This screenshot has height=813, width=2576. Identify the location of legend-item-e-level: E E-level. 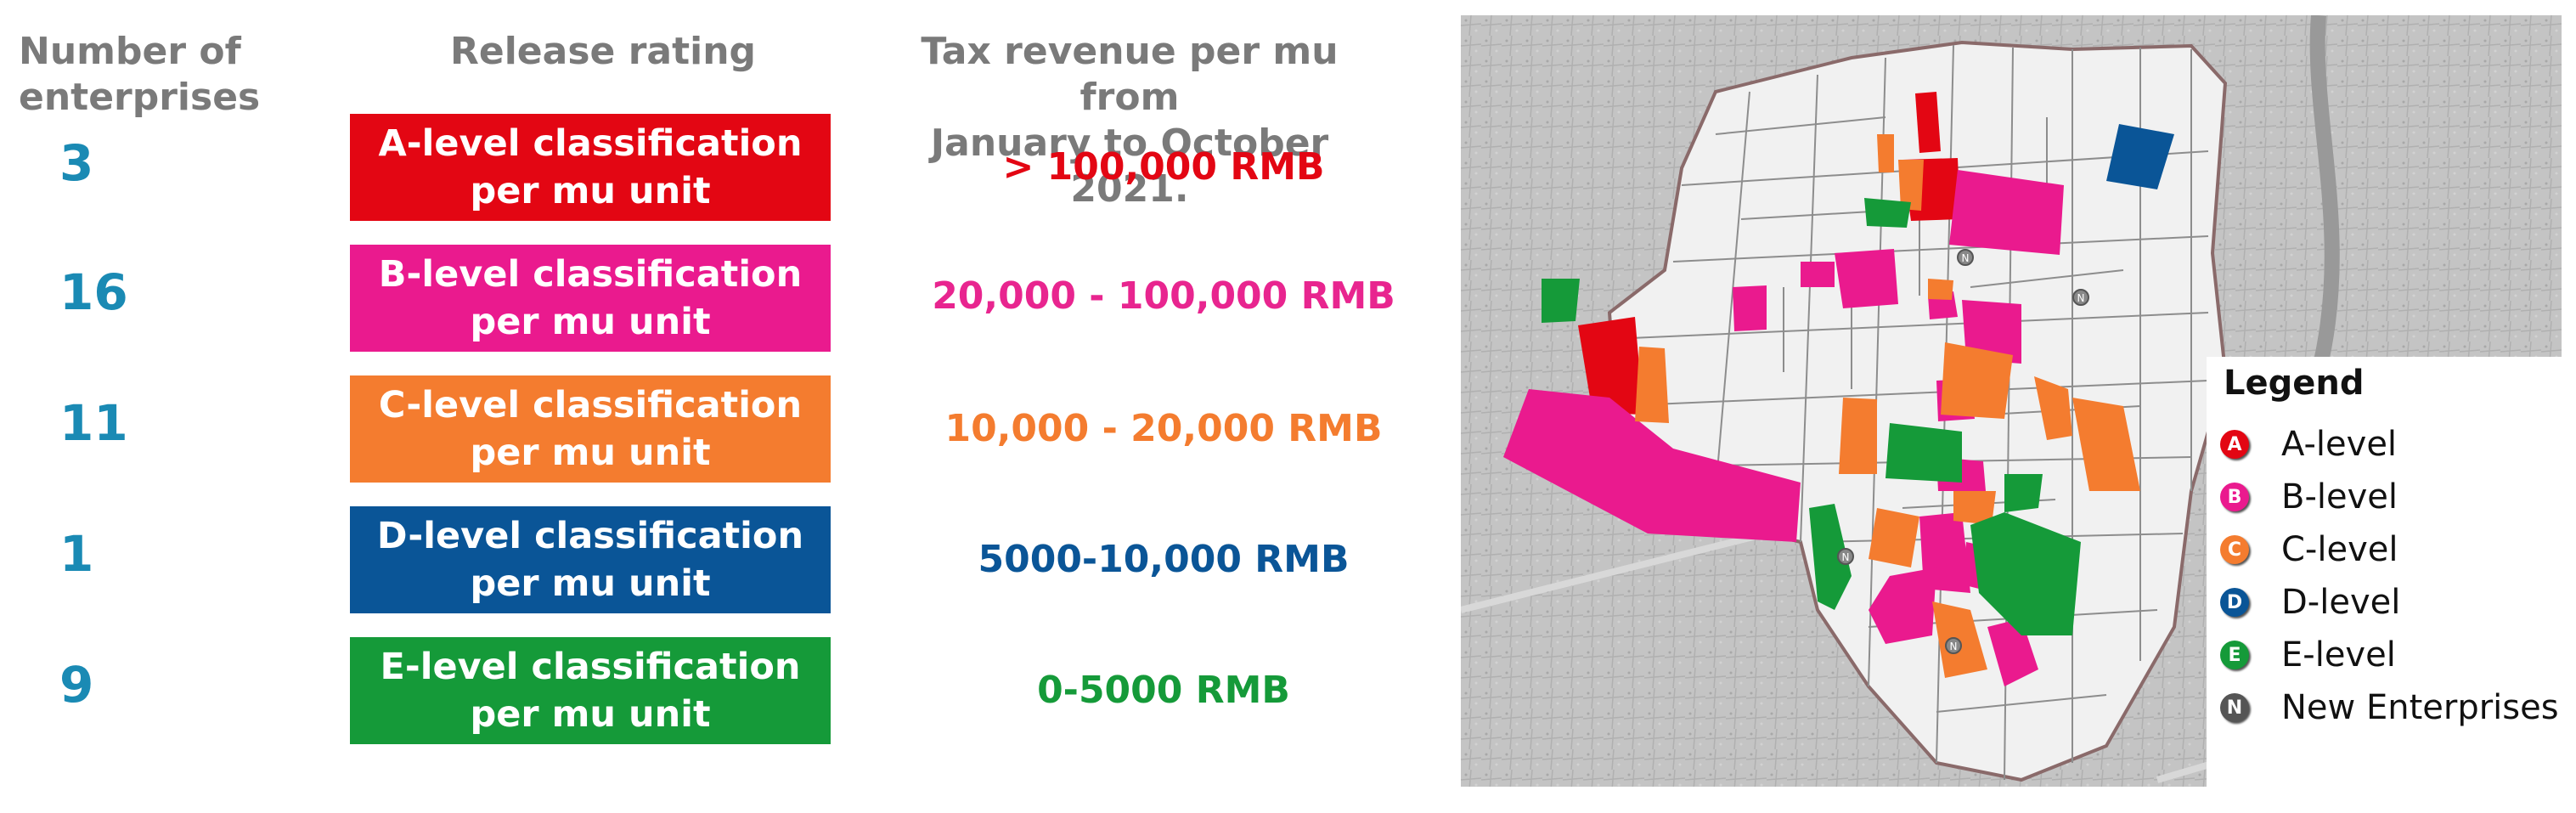
(2308, 655).